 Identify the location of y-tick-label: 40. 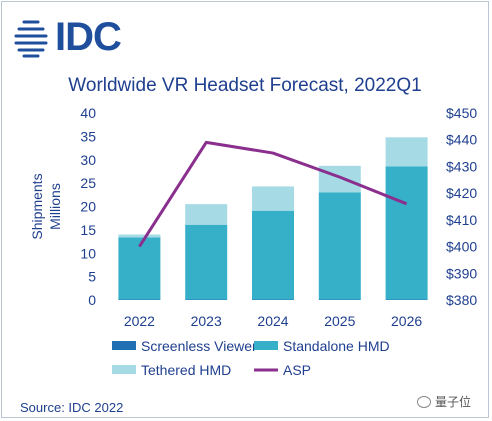
(88, 113).